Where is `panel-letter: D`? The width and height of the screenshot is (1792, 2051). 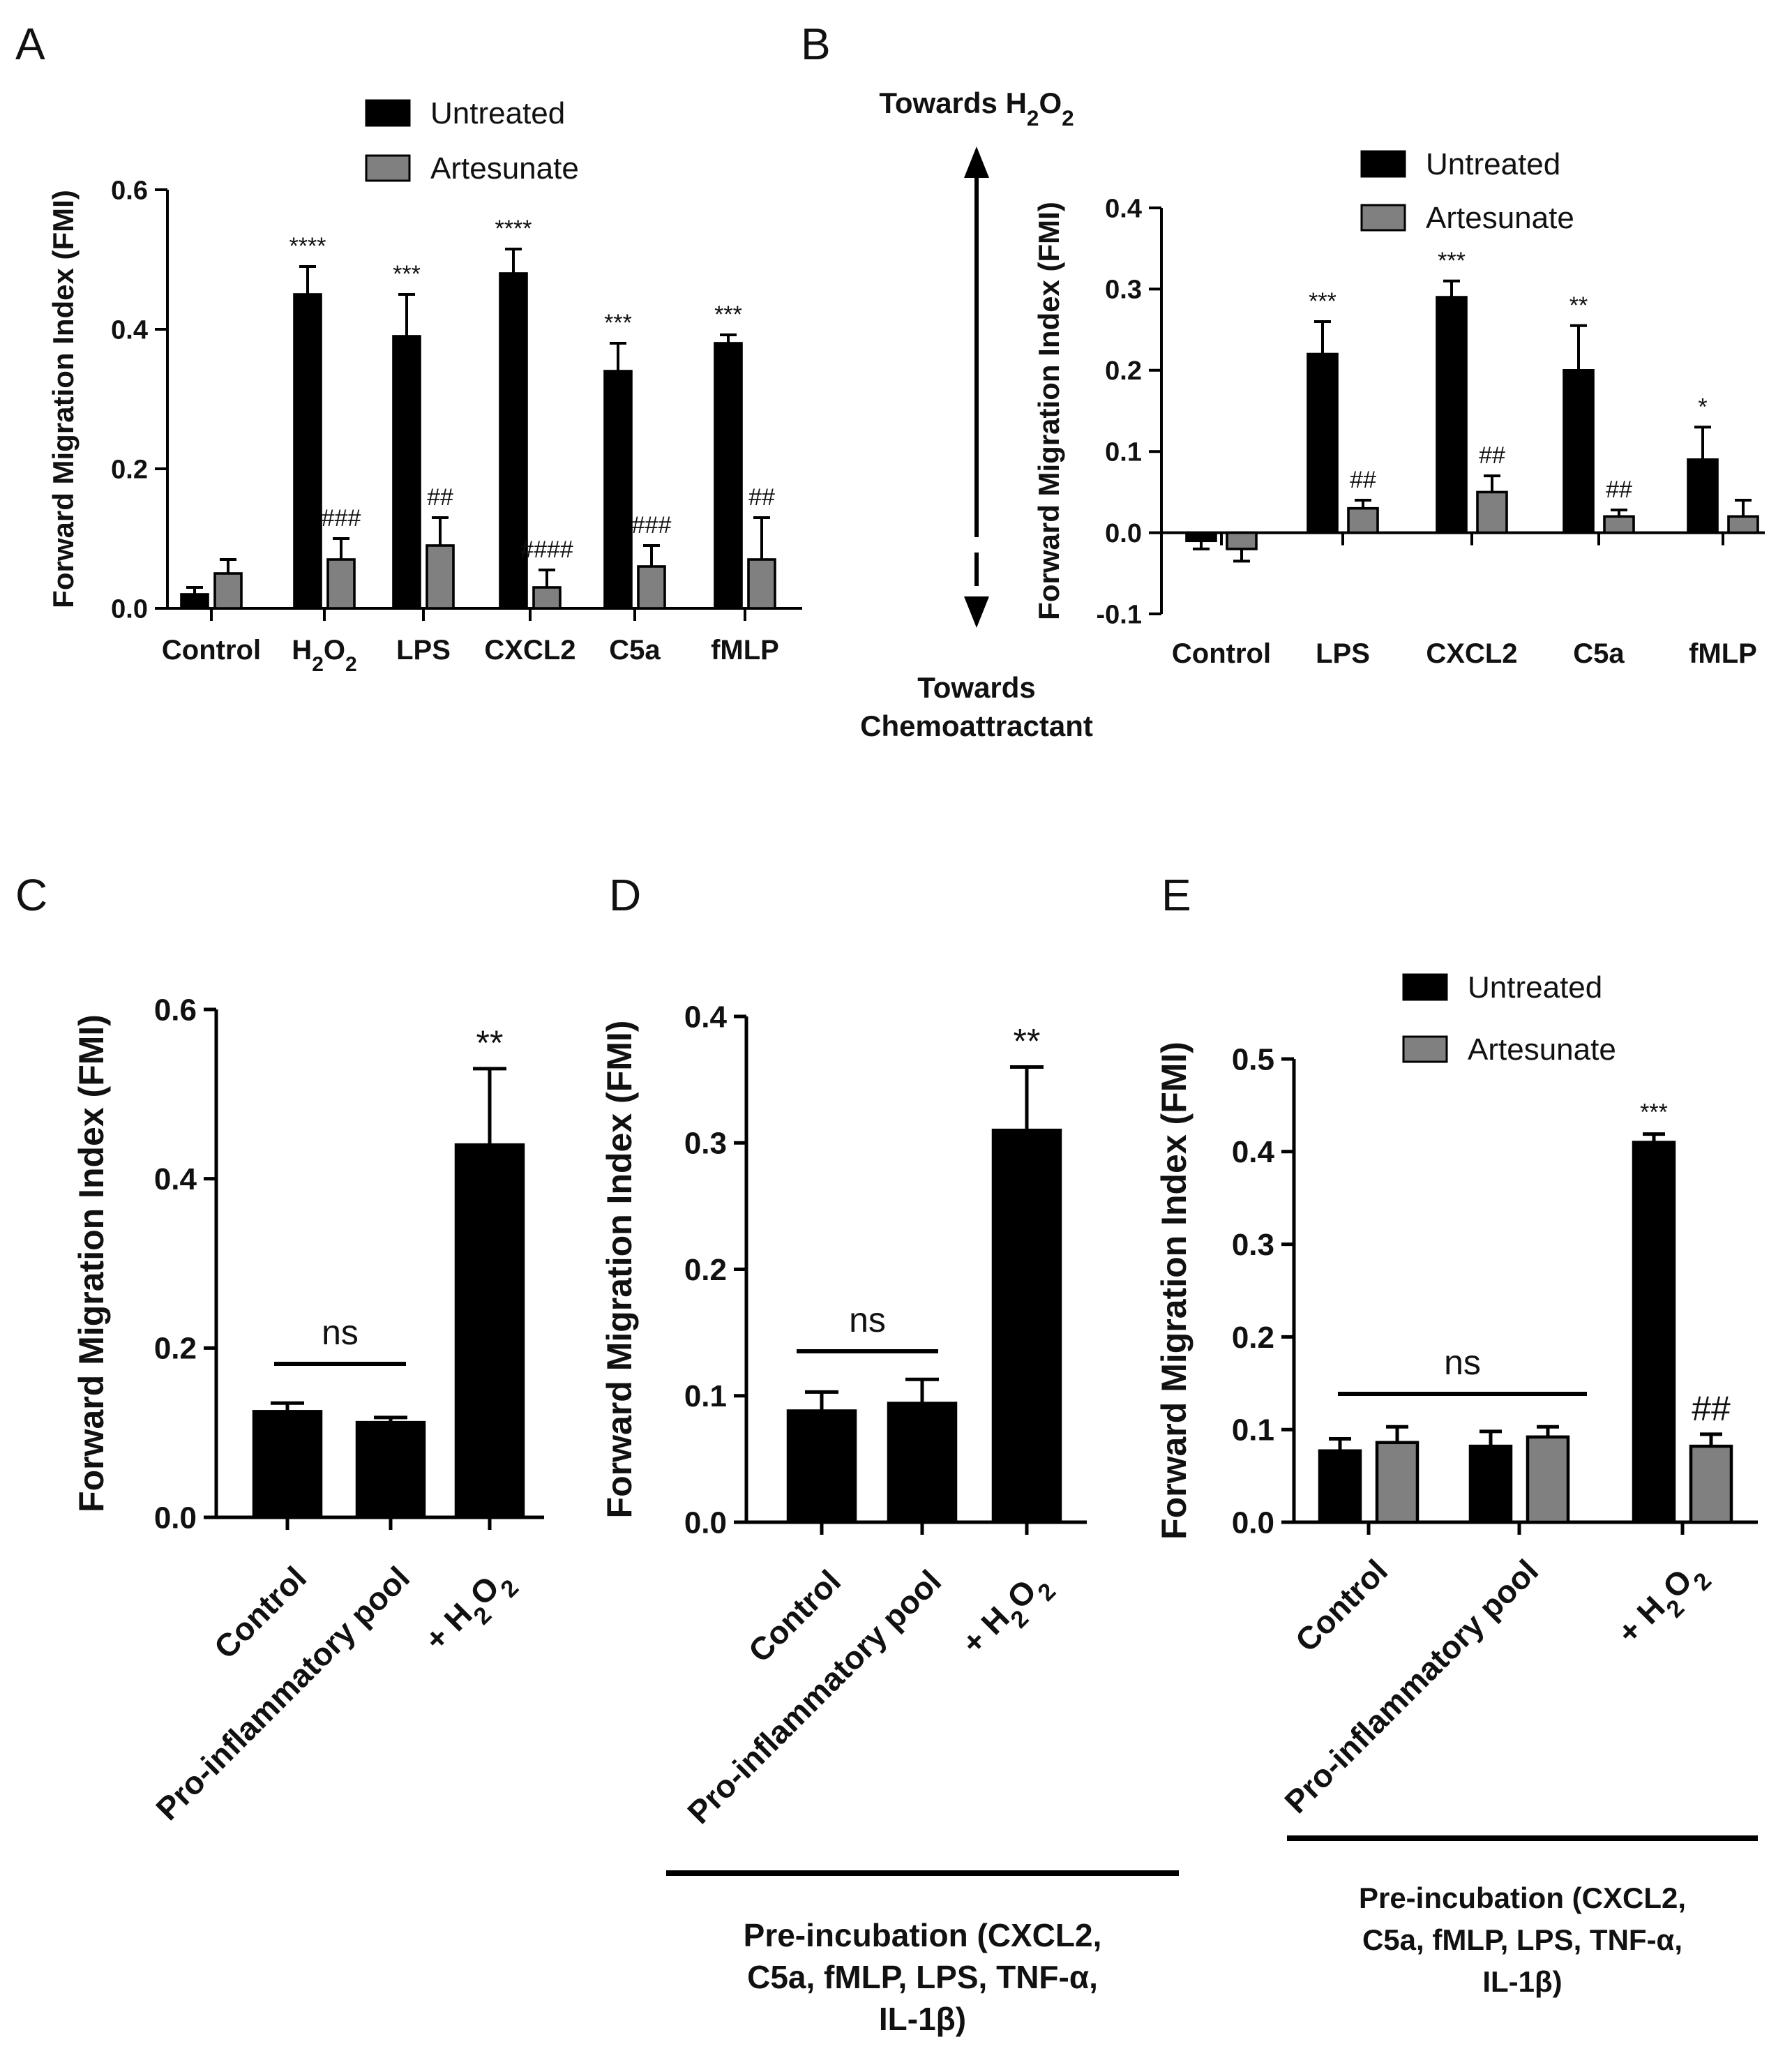 panel-letter: D is located at coordinates (625, 895).